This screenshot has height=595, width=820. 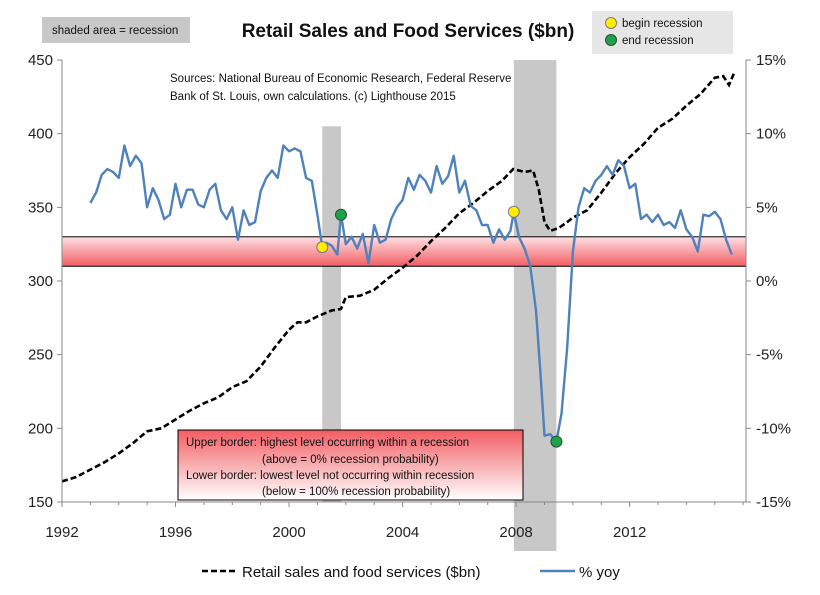 I want to click on y-right-tick-label: 10%, so click(x=771, y=134).